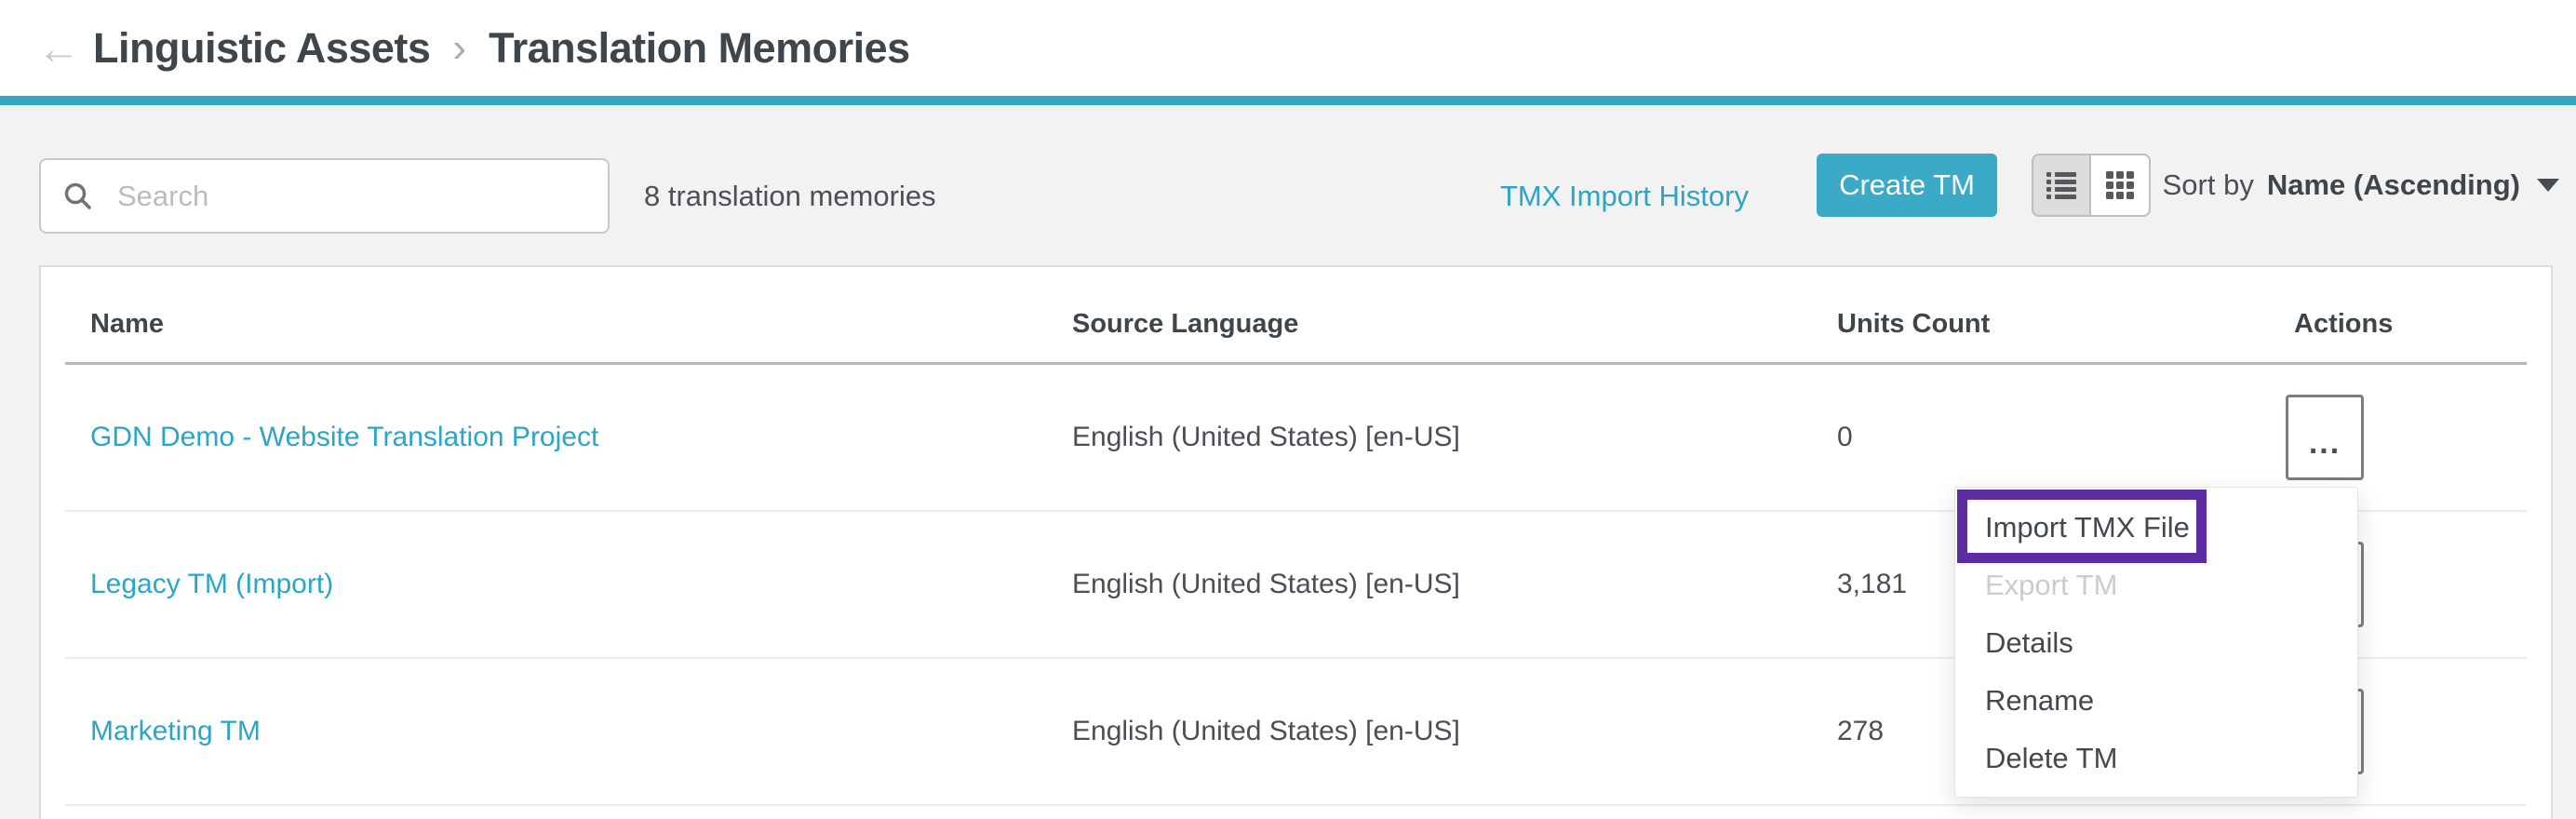 This screenshot has height=819, width=2576. Describe the element at coordinates (2344, 324) in the screenshot. I see `column-header-actions: Actions` at that location.